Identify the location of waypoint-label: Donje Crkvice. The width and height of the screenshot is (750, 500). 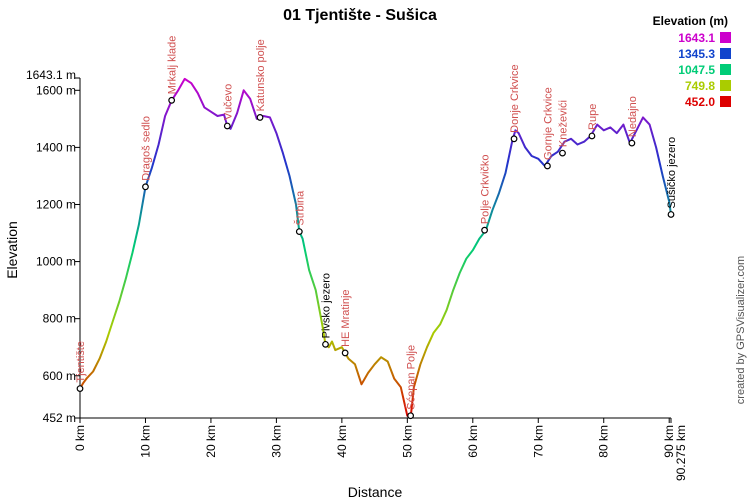
(515, 98).